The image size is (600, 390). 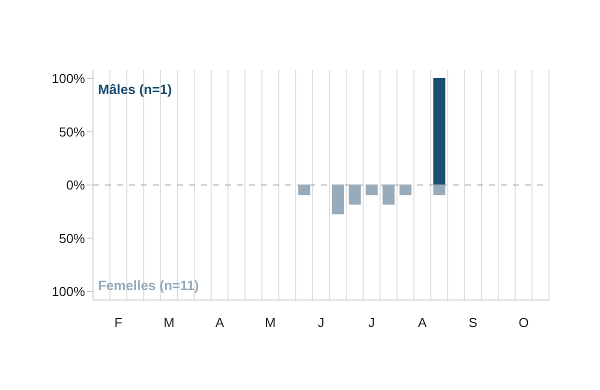 I want to click on text: Mâles (n=1), so click(x=135, y=89).